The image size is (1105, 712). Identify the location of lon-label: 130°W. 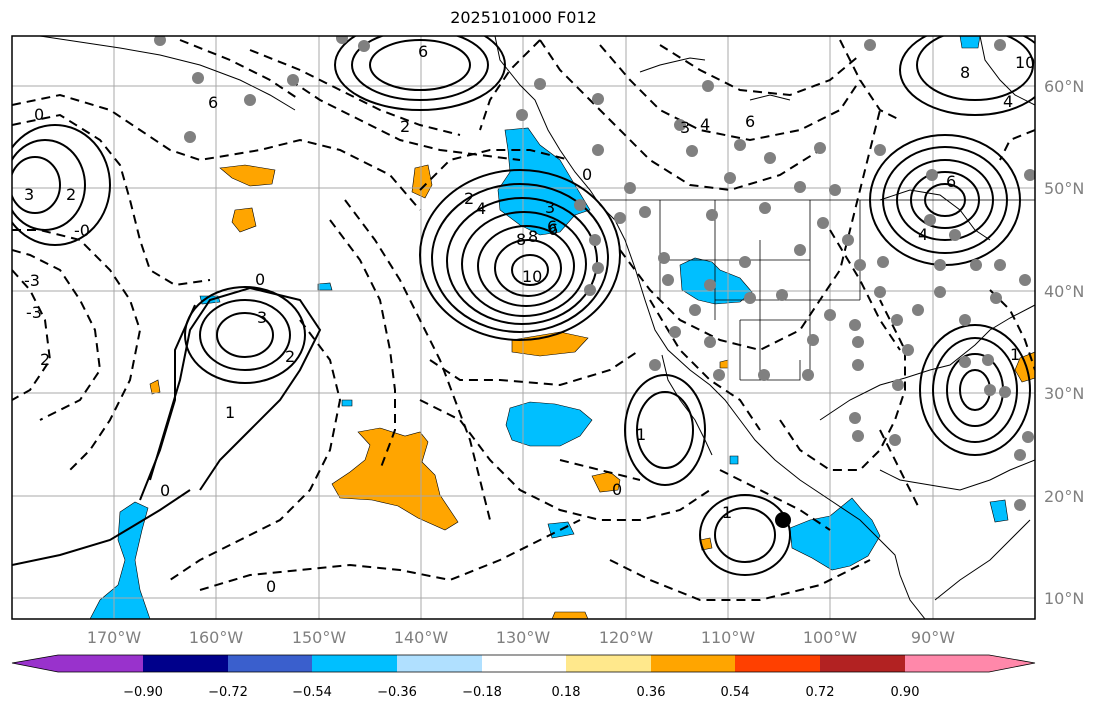
(523, 637).